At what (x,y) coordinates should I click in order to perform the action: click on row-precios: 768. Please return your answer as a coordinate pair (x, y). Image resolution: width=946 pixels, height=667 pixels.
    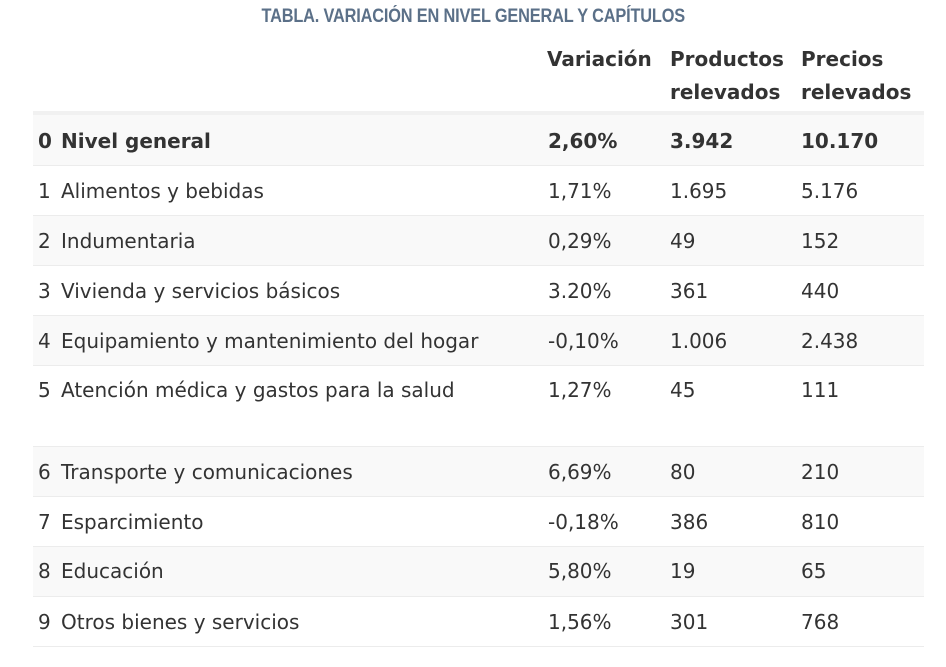
    Looking at the image, I should click on (820, 622).